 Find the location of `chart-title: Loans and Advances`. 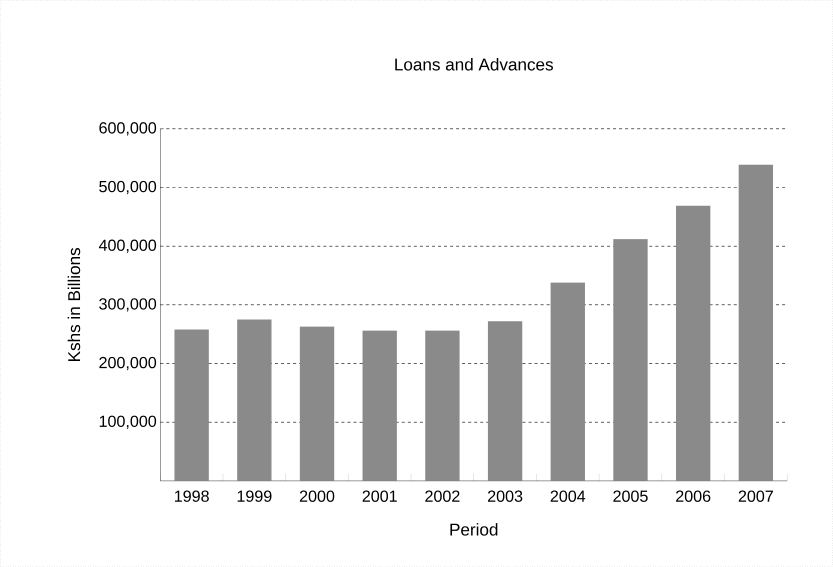

chart-title: Loans and Advances is located at coordinates (474, 64).